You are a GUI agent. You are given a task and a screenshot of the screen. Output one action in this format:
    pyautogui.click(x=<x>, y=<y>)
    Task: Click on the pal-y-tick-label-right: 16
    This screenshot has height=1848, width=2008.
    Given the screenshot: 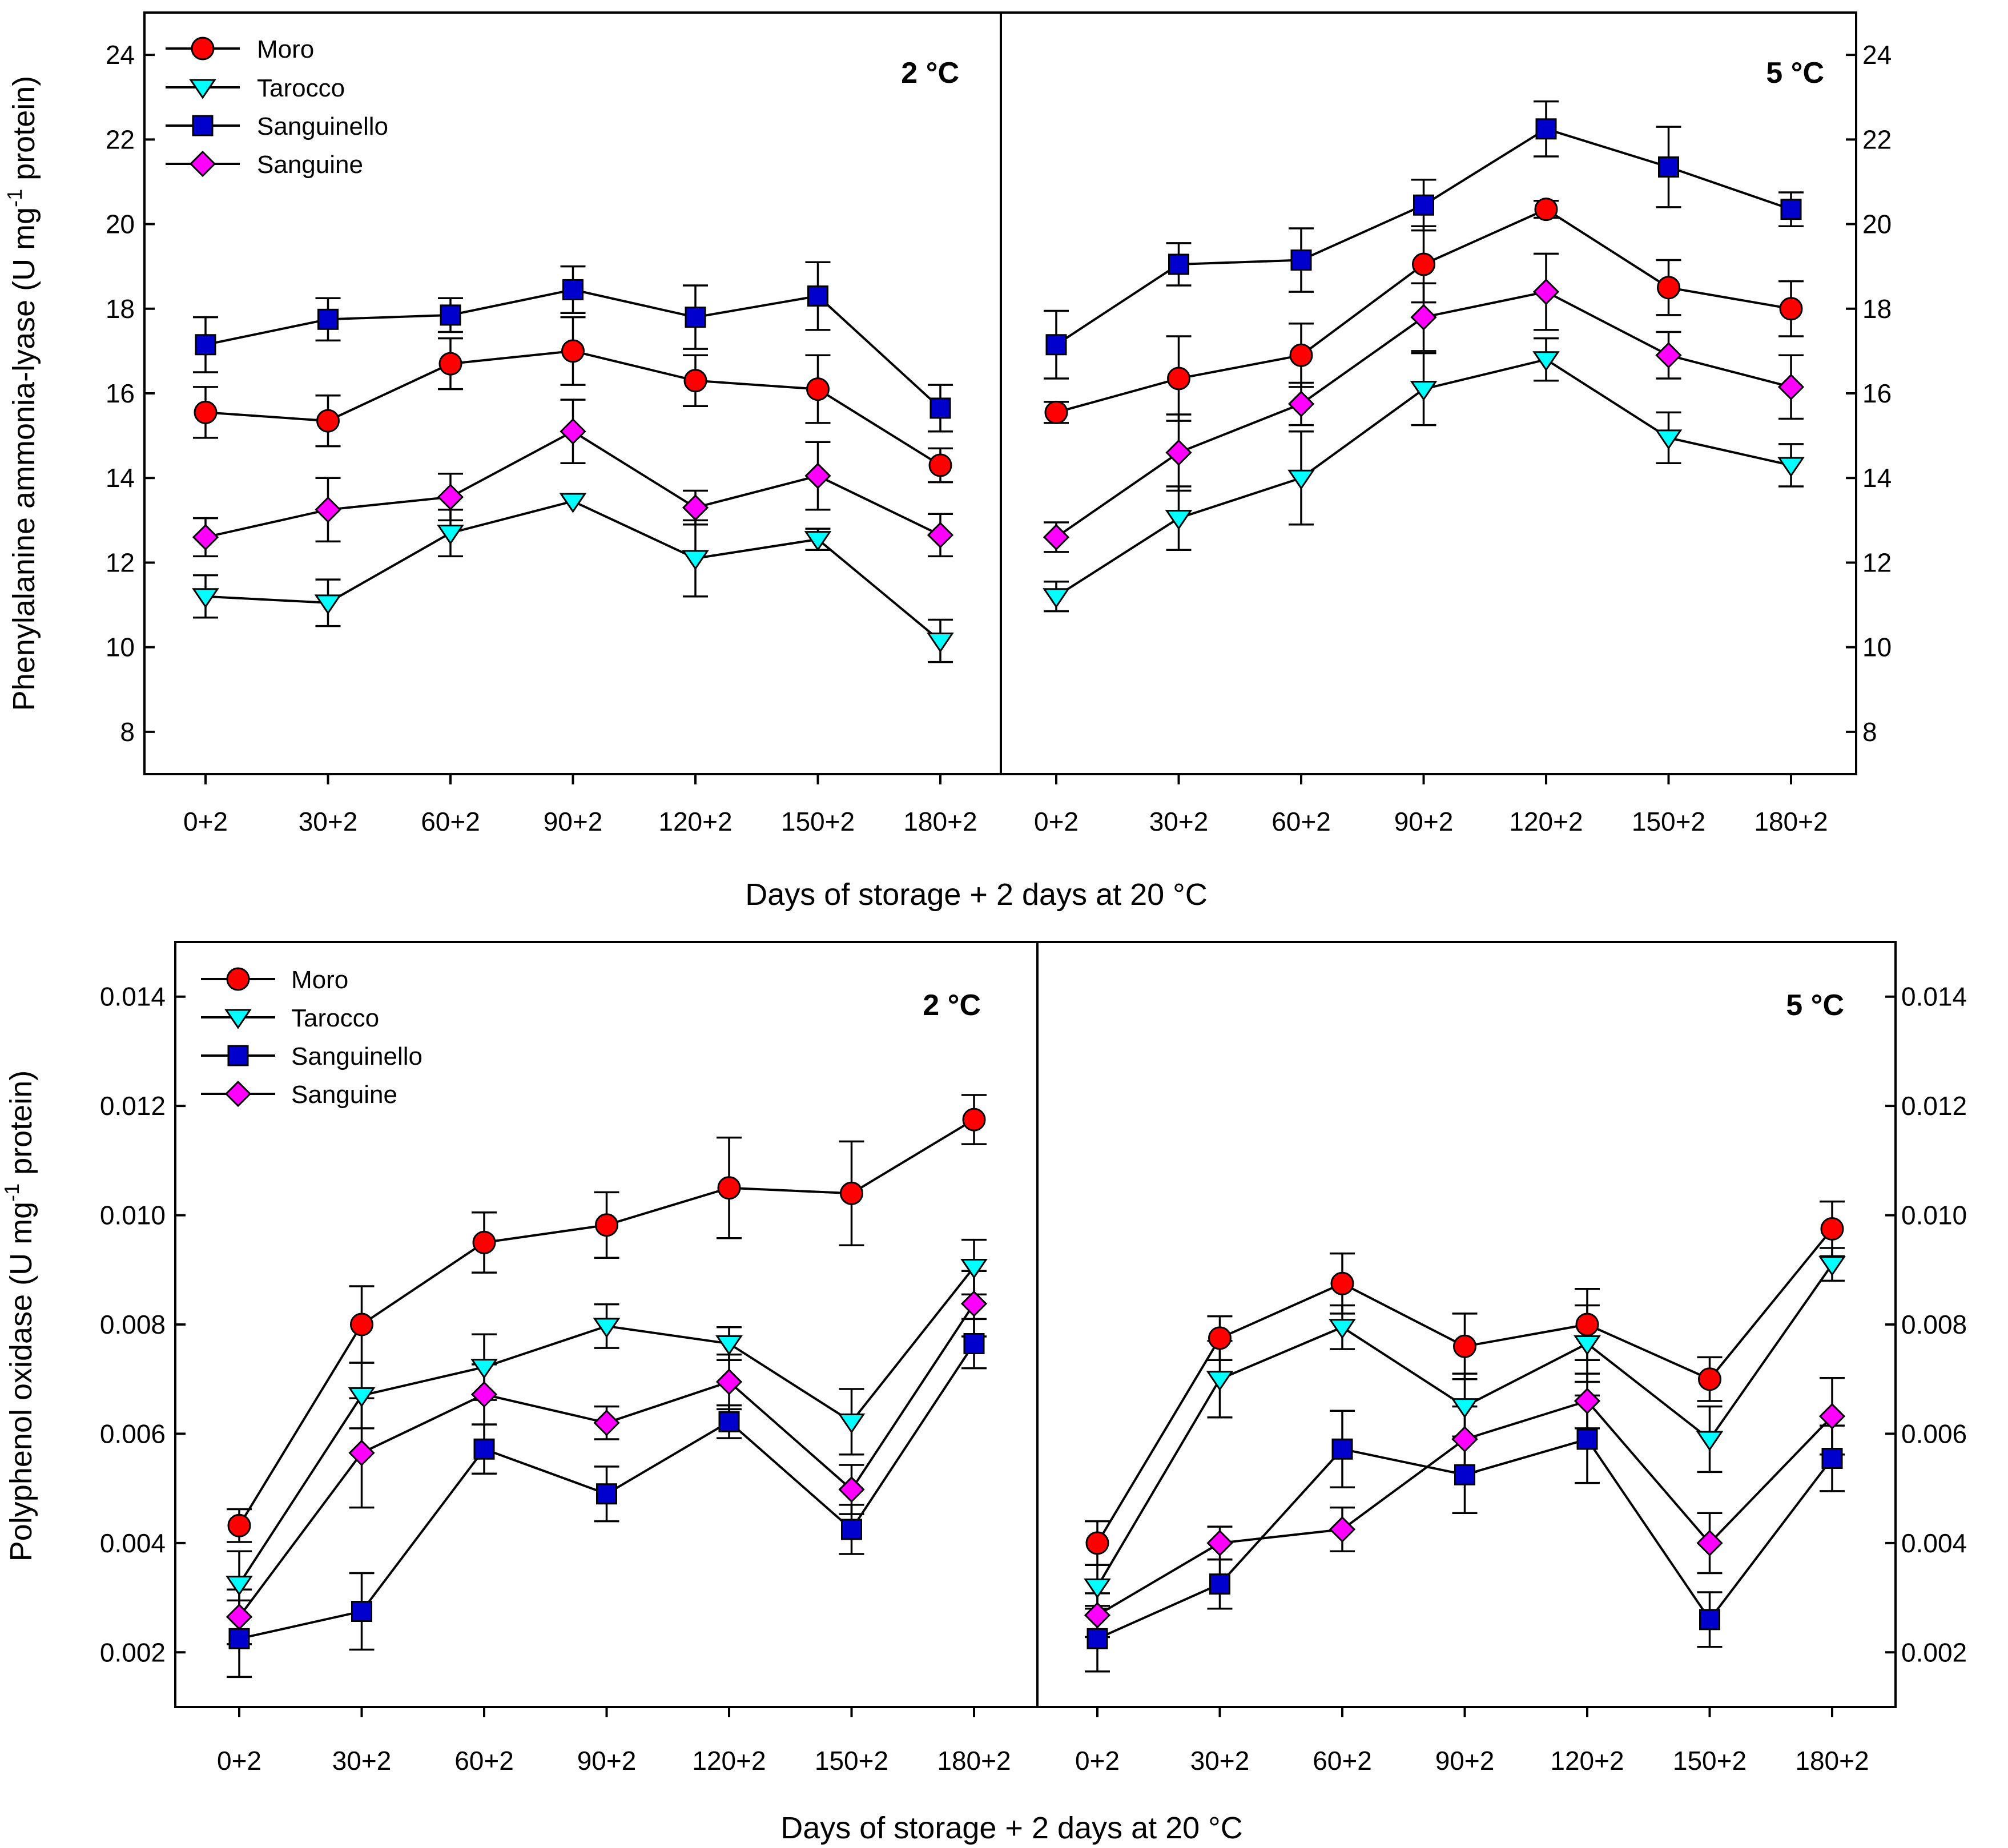 What is the action you would take?
    pyautogui.click(x=1877, y=393)
    